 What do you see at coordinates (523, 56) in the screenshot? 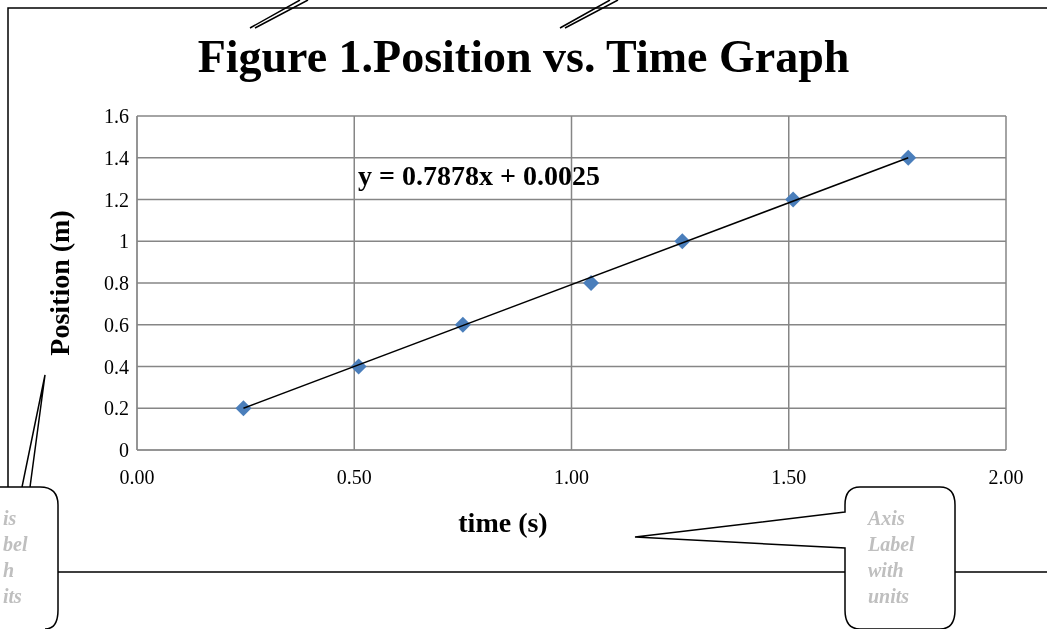
I see `chart-title: Figure 1.Position vs. Time Graph` at bounding box center [523, 56].